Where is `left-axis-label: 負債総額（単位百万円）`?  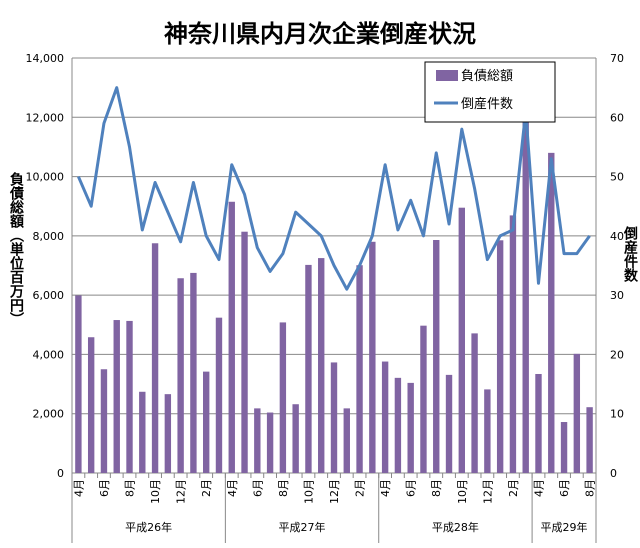 left-axis-label: 負債総額（単位百万円） is located at coordinates (16, 249).